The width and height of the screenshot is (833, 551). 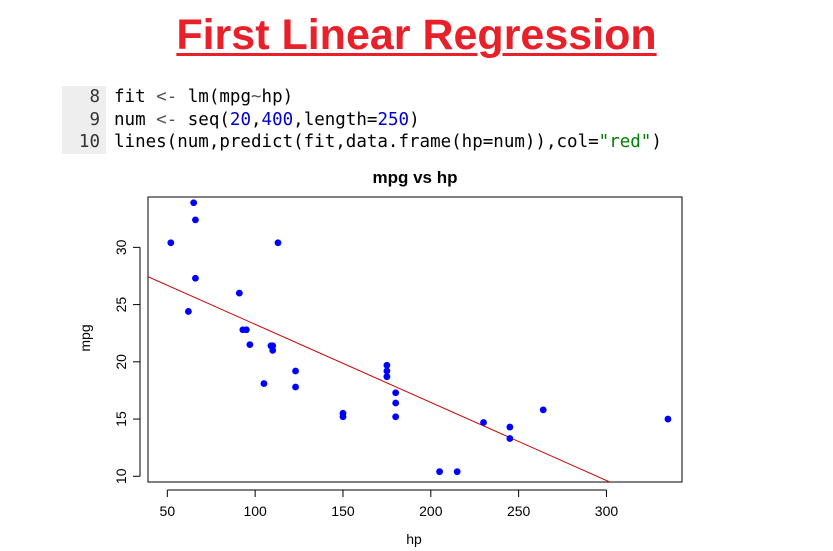 What do you see at coordinates (84, 97) in the screenshot?
I see `line-number: 8` at bounding box center [84, 97].